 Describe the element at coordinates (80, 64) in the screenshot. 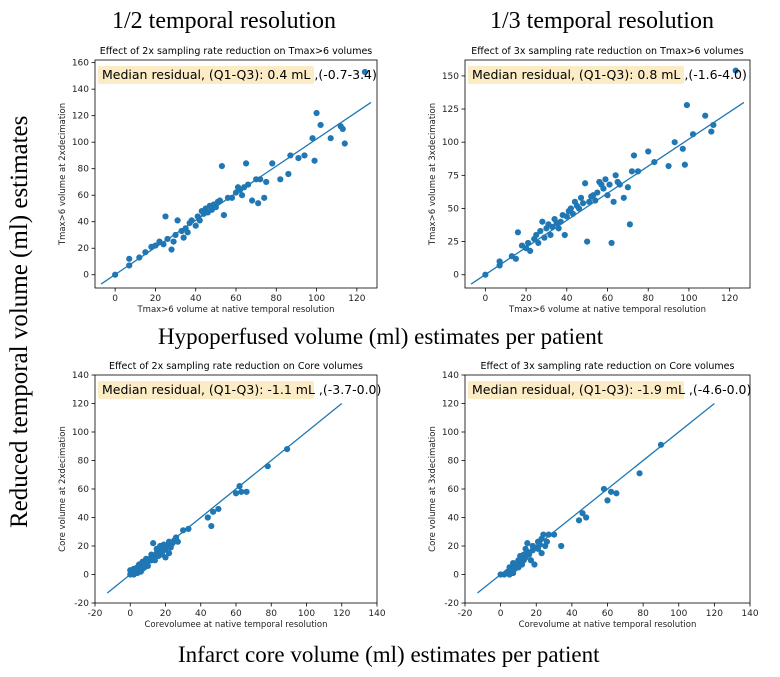

I see `y-tick-label: 160` at that location.